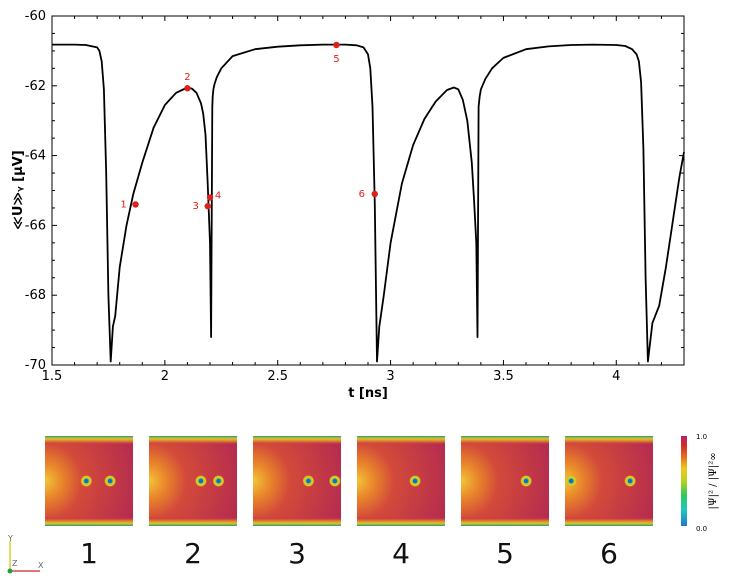 The width and height of the screenshot is (735, 581). I want to click on panel-number: 6, so click(609, 553).